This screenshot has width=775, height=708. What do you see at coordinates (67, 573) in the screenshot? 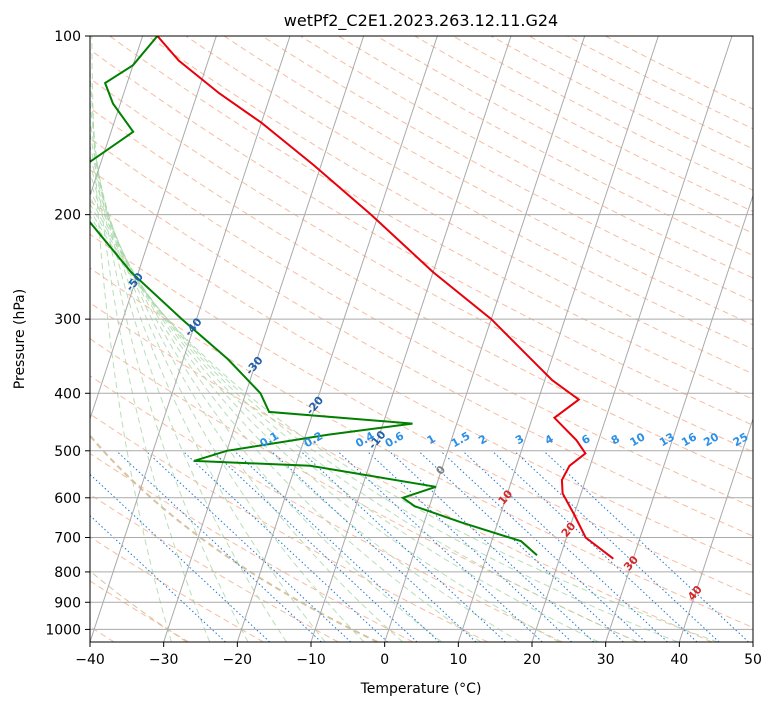
I see `y-tick-label: 800` at bounding box center [67, 573].